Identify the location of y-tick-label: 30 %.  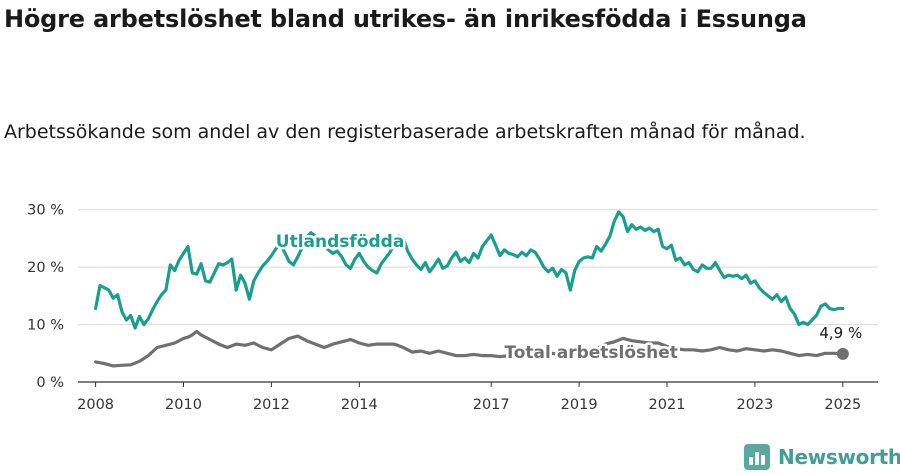
(45, 211).